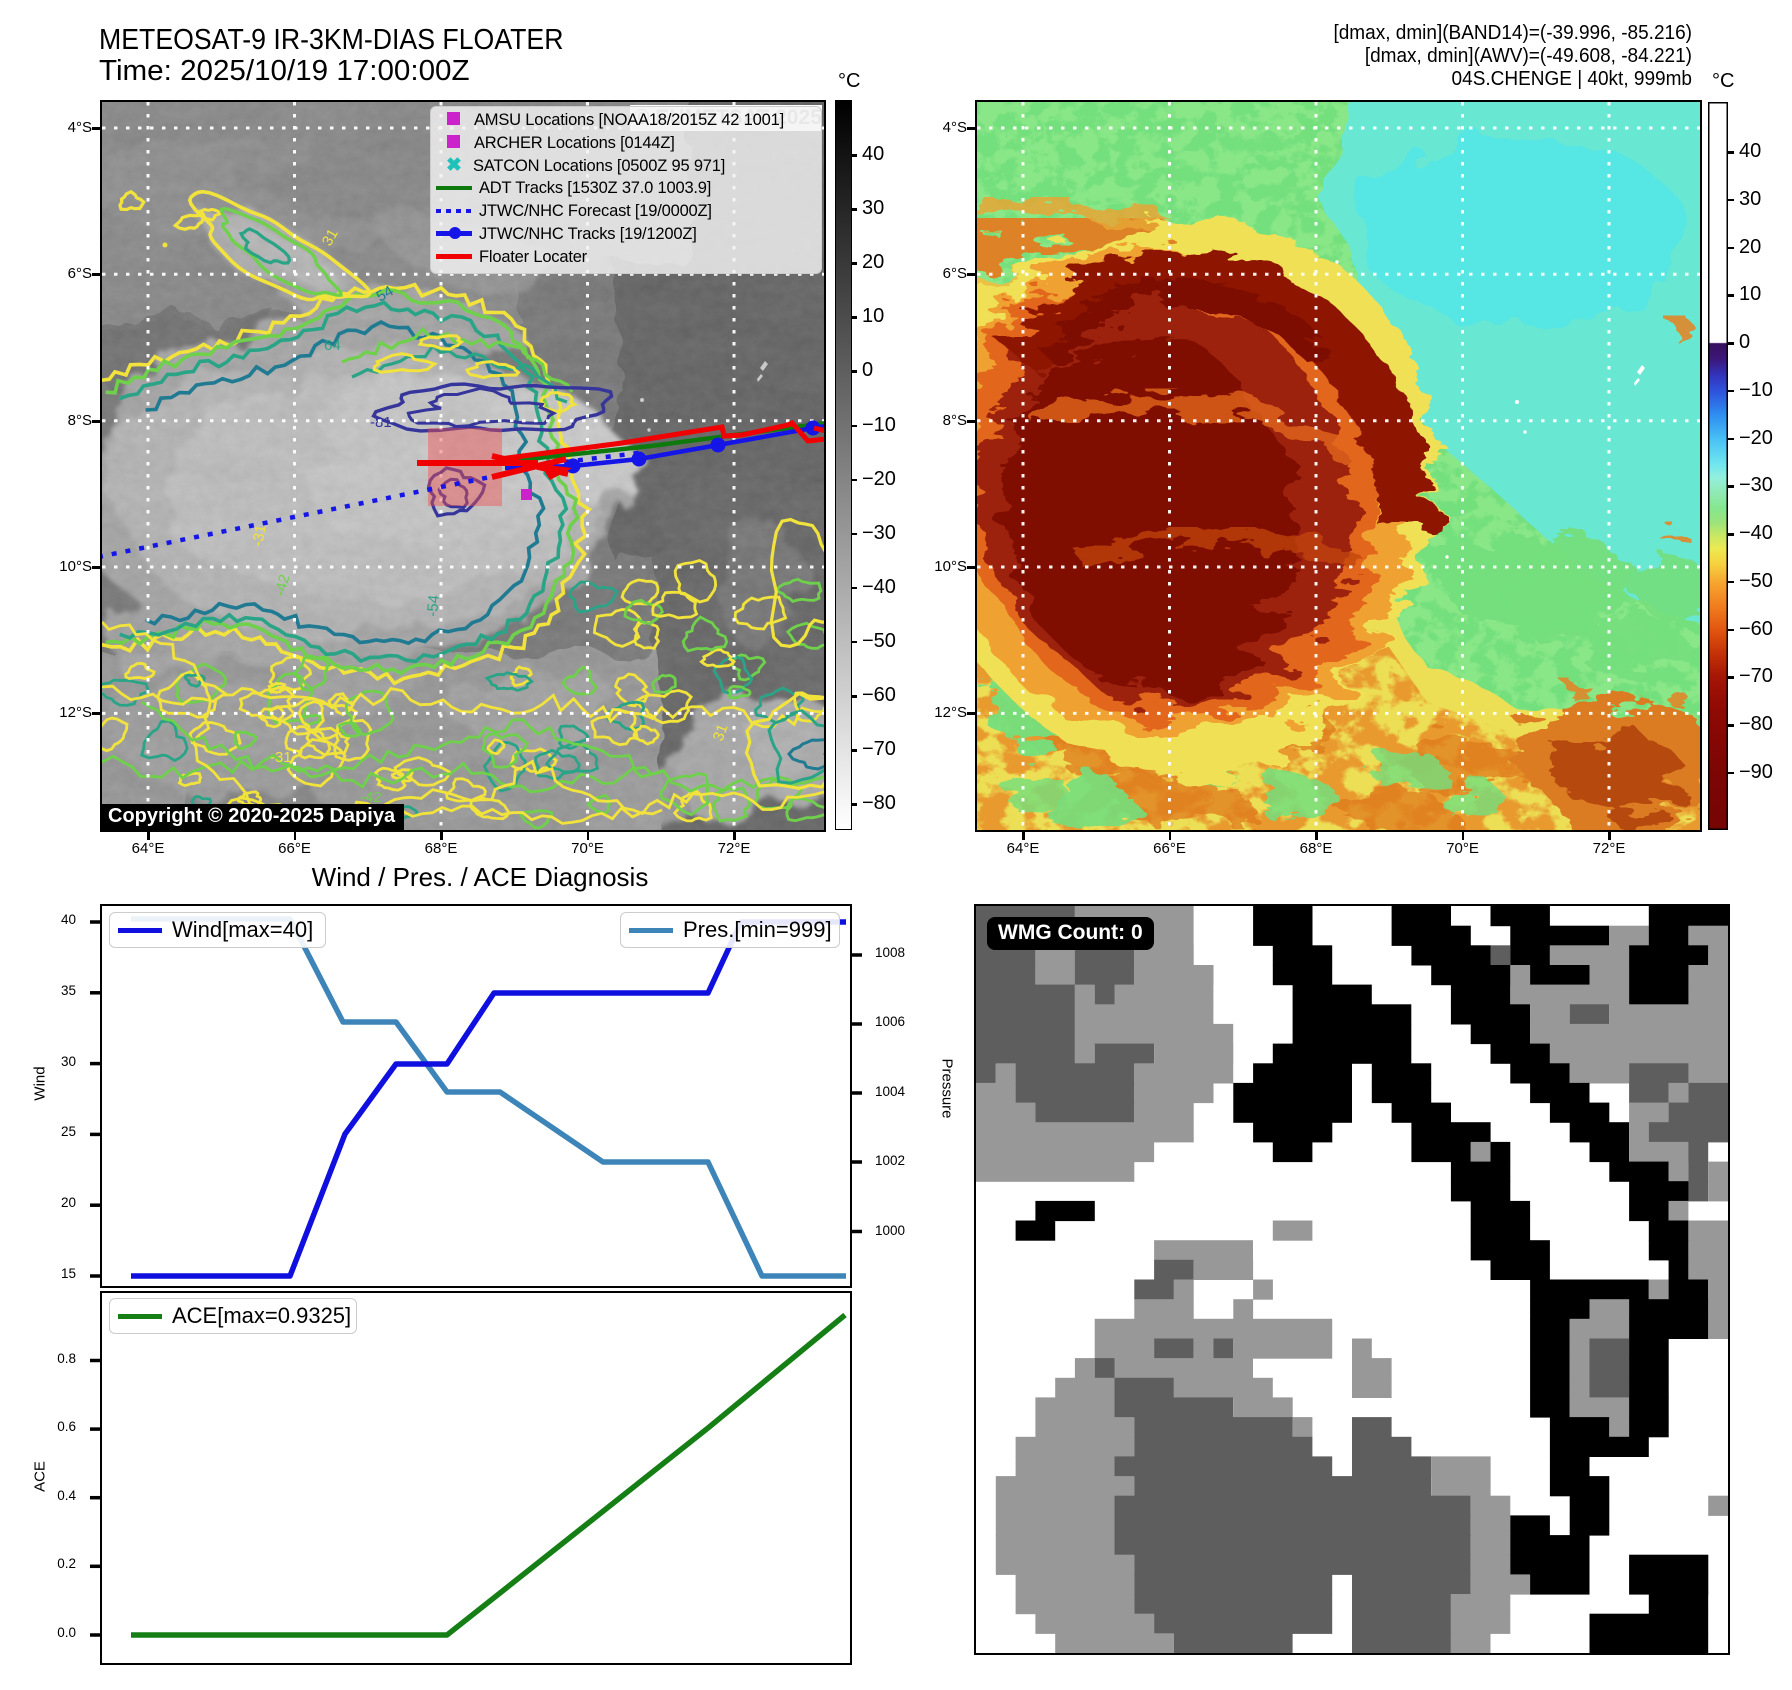 The image size is (1792, 1690). I want to click on svg-text: -54, so click(433, 605).